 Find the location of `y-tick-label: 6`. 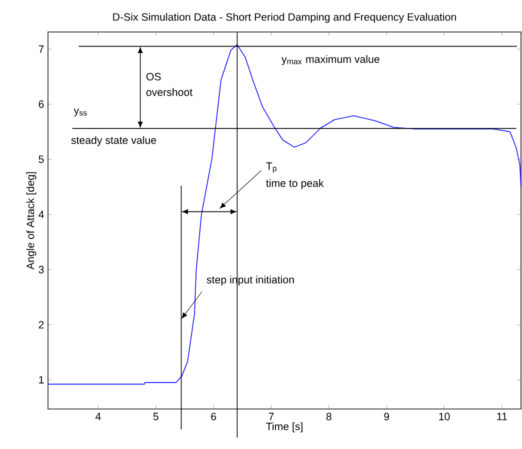

y-tick-label: 6 is located at coordinates (41, 104).